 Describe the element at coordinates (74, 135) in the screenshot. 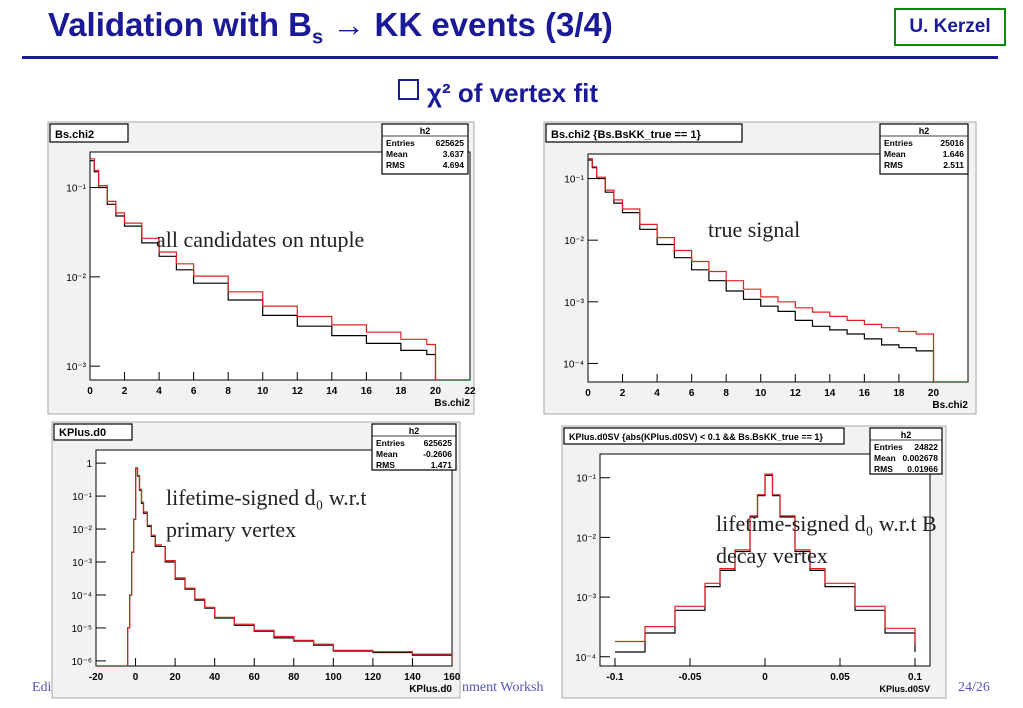

I see `chart-title: Bs.chi2` at that location.